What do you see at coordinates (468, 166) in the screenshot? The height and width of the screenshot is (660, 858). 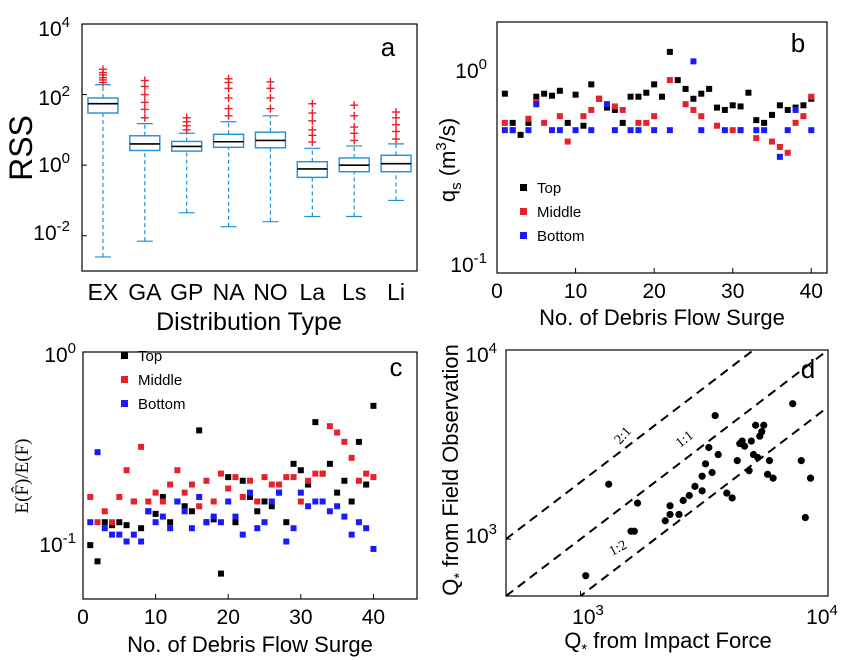 I see `panel-b-yticks: 10-1 100` at bounding box center [468, 166].